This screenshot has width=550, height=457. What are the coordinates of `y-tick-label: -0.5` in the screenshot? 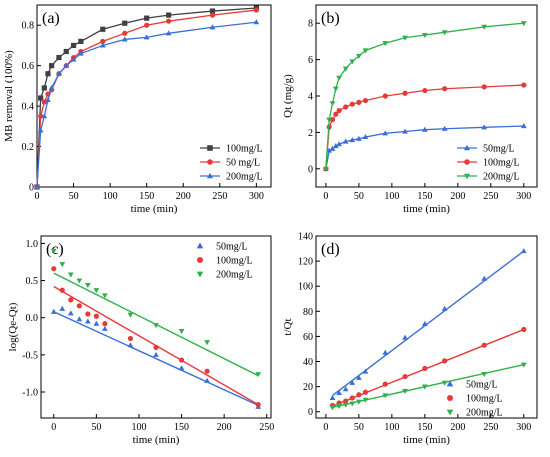 It's located at (30, 355).